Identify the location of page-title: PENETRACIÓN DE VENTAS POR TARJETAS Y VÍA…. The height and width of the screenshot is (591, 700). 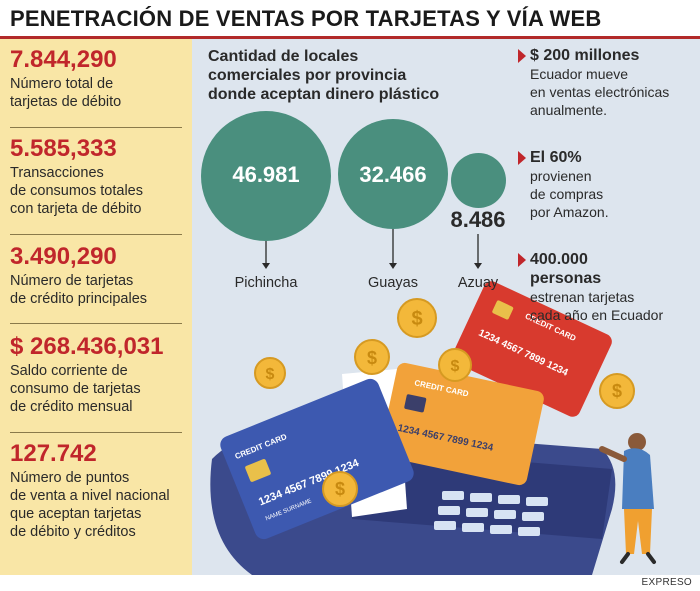
(306, 18).